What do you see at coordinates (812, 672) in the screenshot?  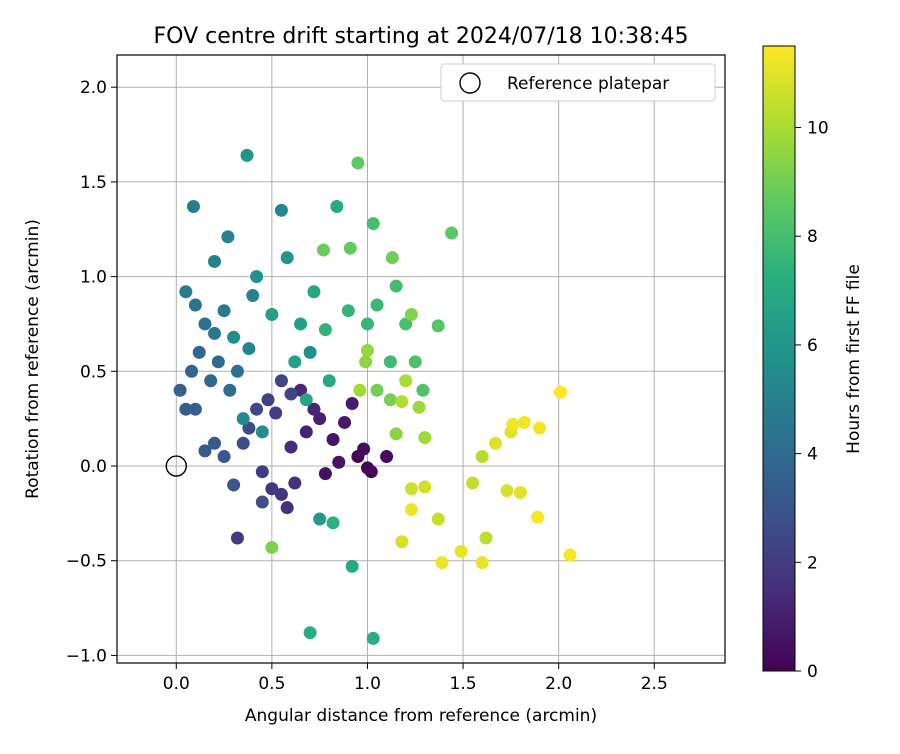 I see `colorbar-tick-label: 0` at bounding box center [812, 672].